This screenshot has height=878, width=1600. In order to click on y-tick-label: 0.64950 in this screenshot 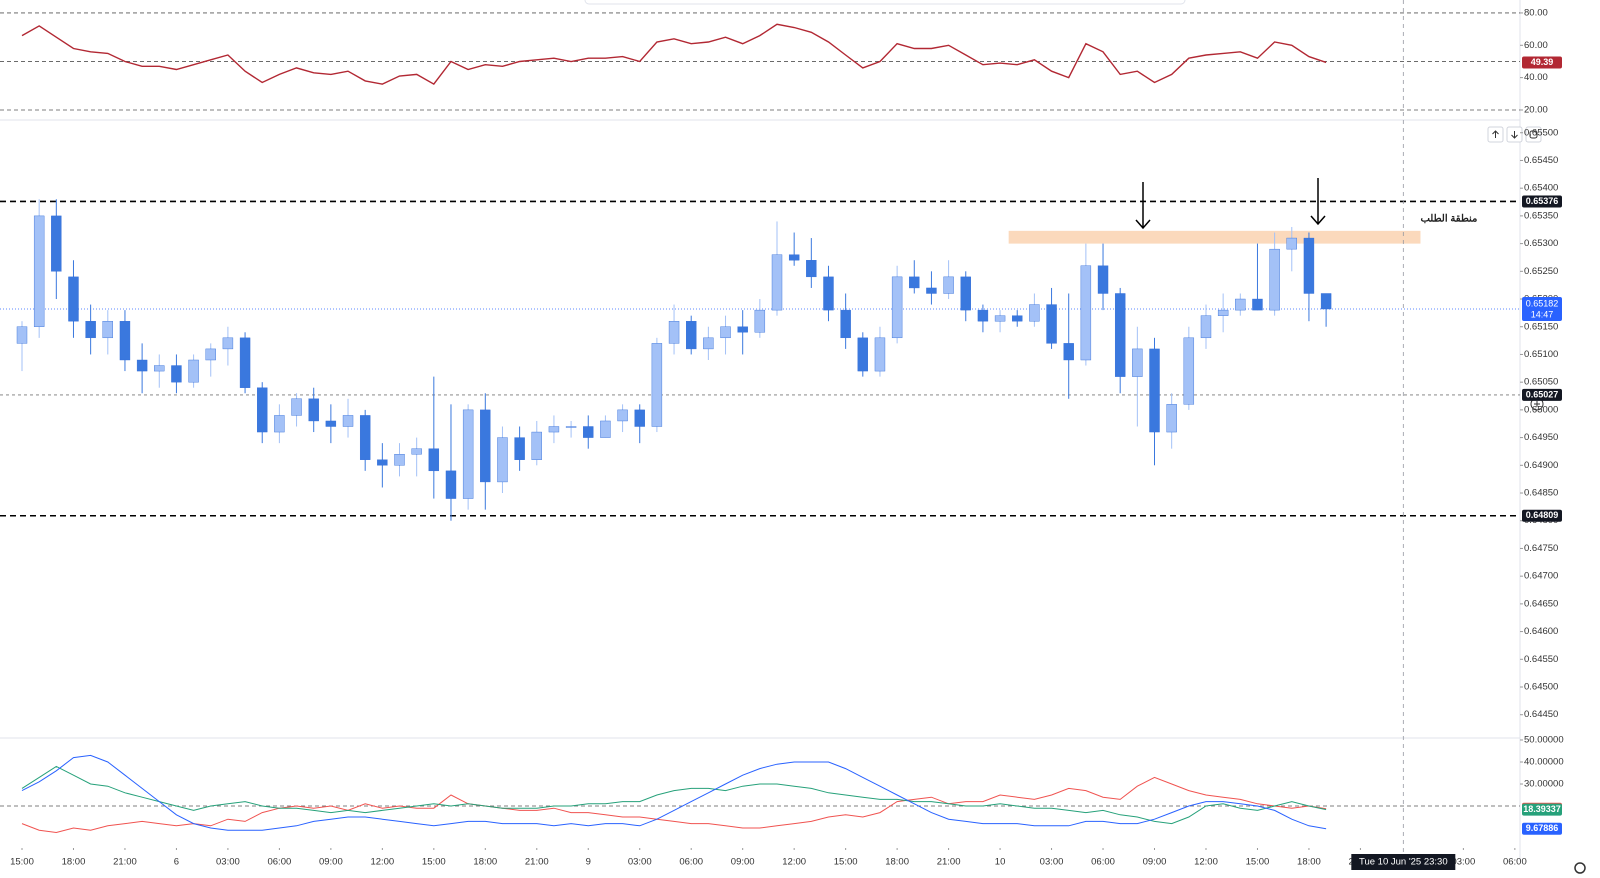, I will do `click(1541, 437)`.